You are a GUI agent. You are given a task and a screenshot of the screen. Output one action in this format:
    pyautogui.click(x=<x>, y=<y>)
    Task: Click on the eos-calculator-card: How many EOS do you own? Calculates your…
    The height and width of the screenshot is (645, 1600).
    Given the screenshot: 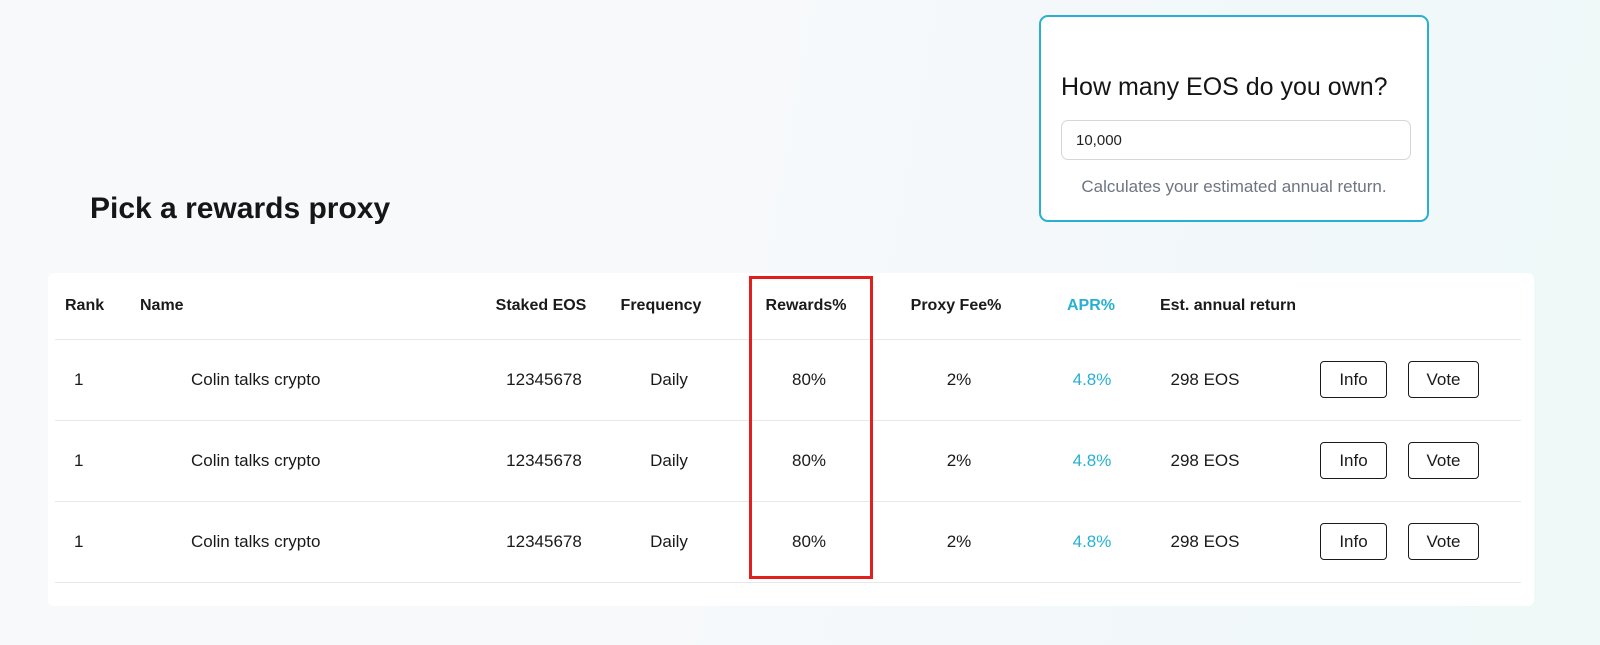 What is the action you would take?
    pyautogui.click(x=1234, y=118)
    